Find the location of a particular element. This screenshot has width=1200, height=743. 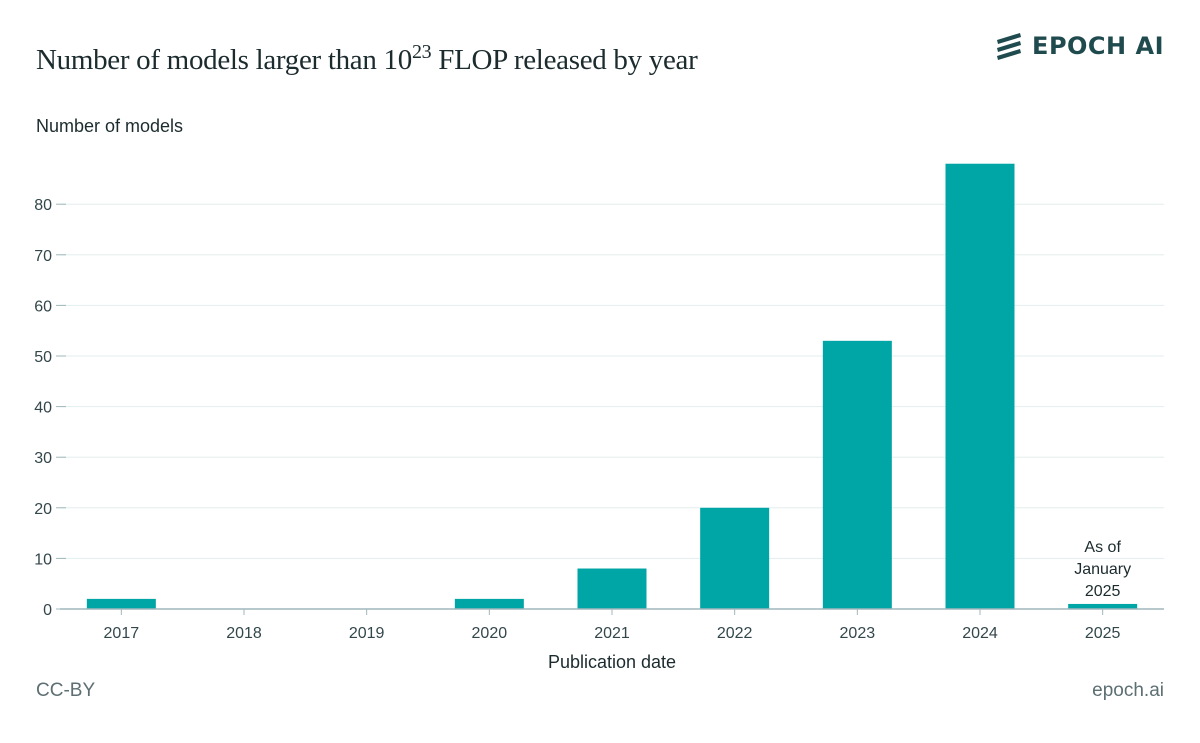

annotation-text: January is located at coordinates (1102, 569).